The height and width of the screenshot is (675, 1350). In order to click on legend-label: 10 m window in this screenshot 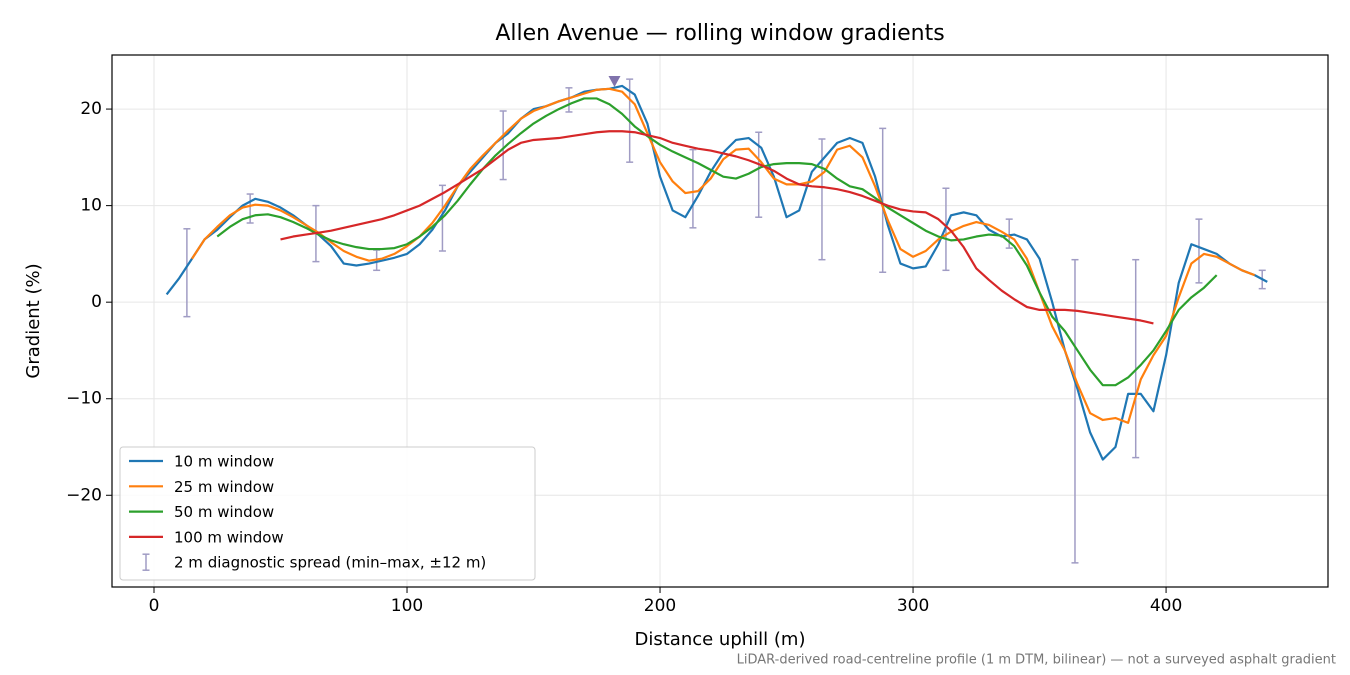, I will do `click(224, 462)`.